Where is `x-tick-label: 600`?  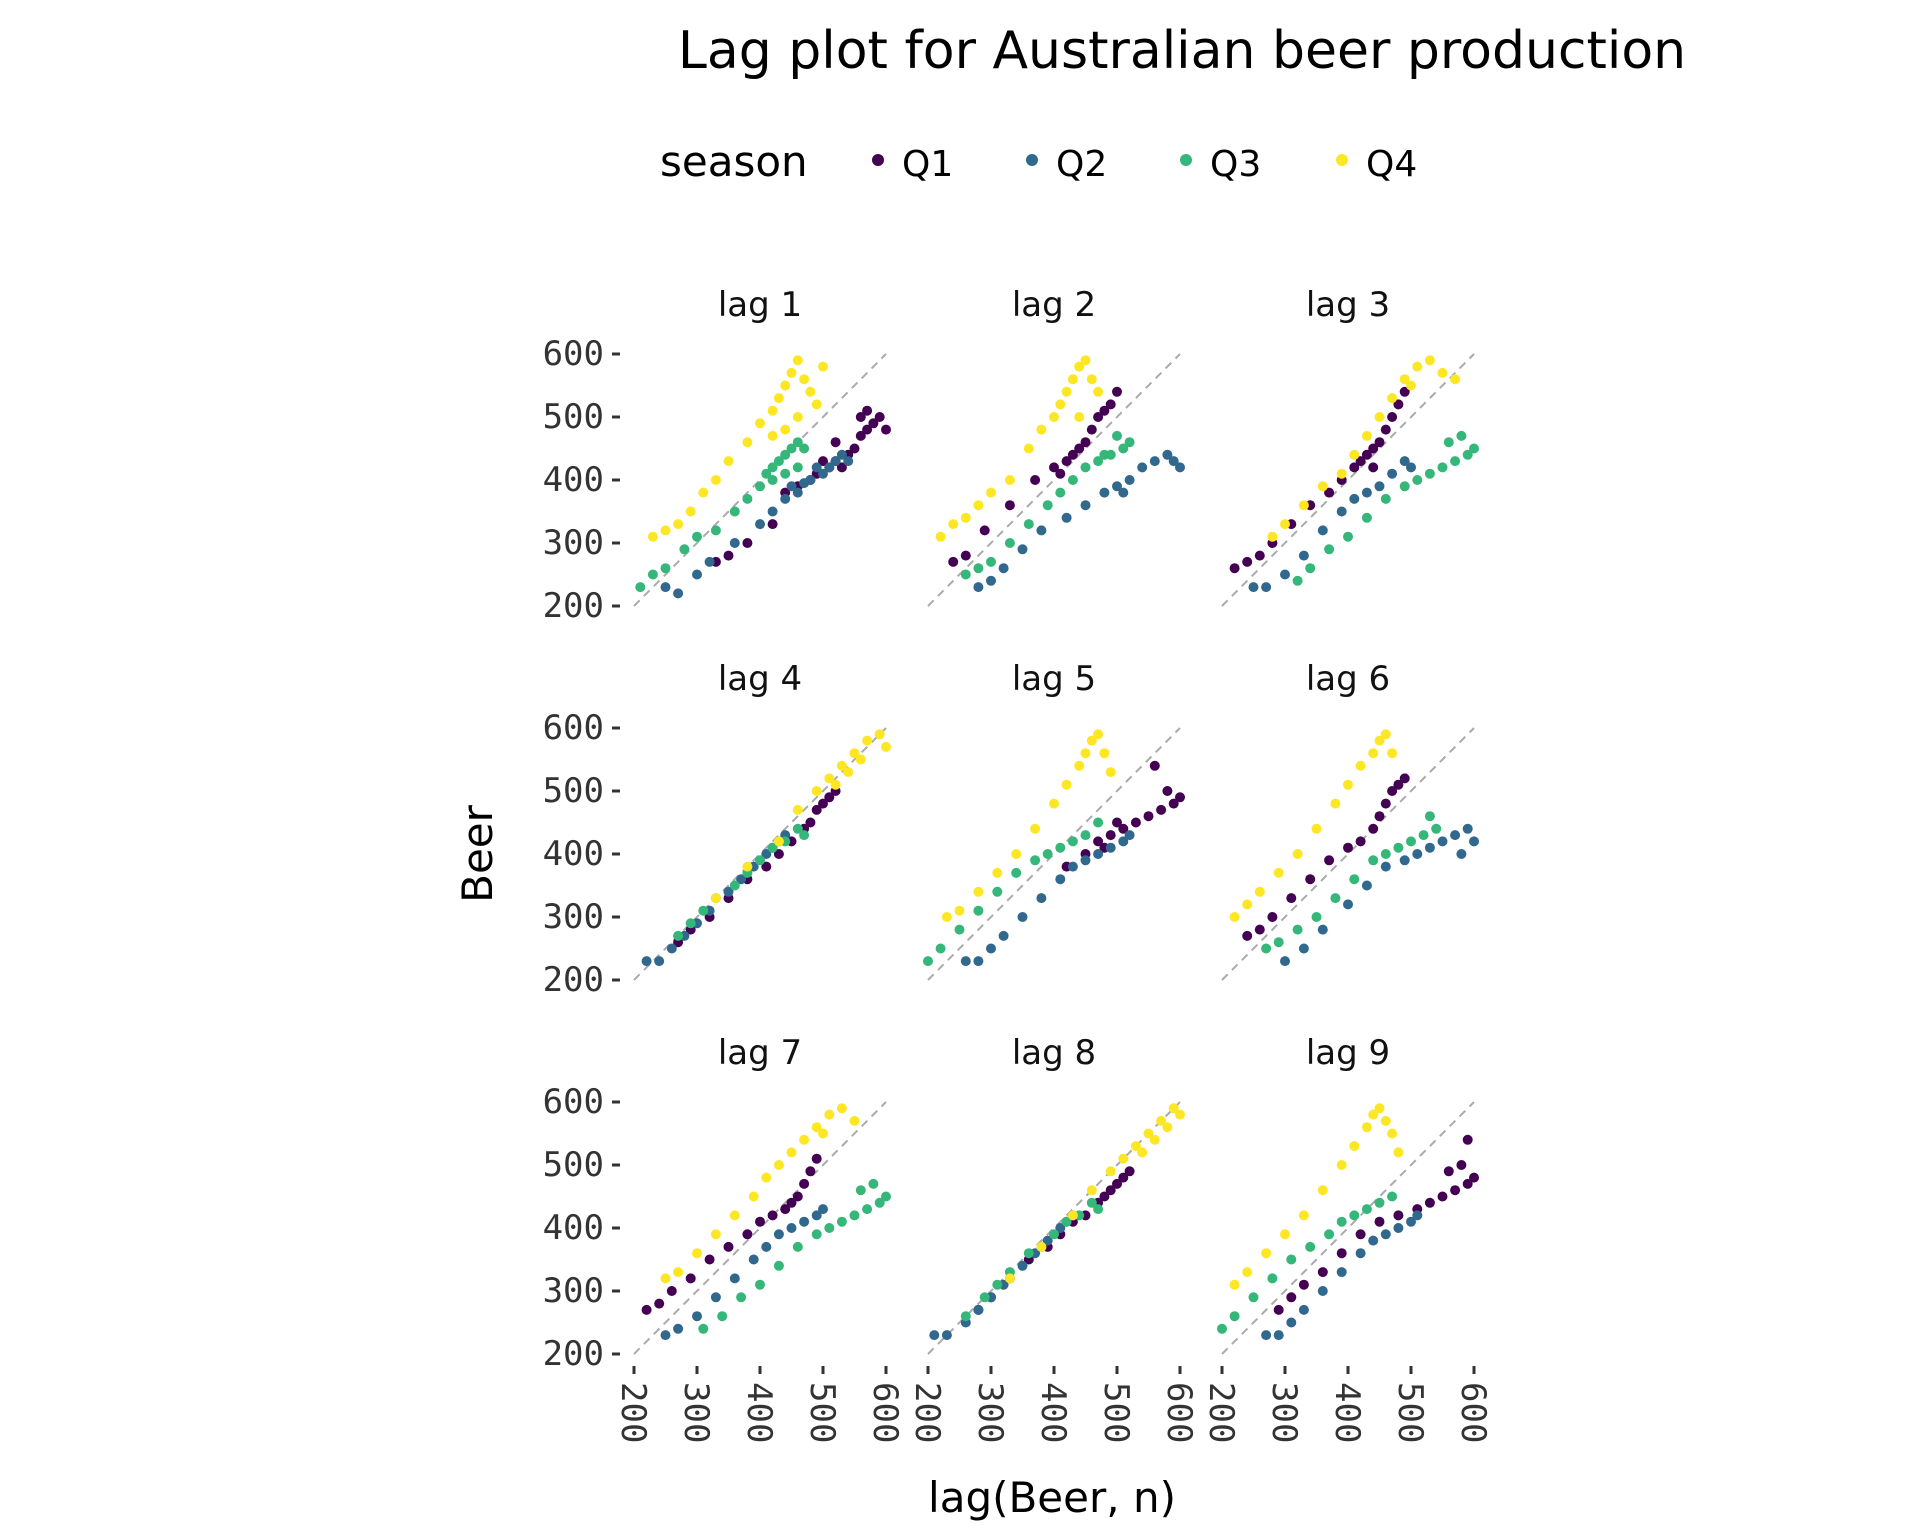
x-tick-label: 600 is located at coordinates (1473, 1412).